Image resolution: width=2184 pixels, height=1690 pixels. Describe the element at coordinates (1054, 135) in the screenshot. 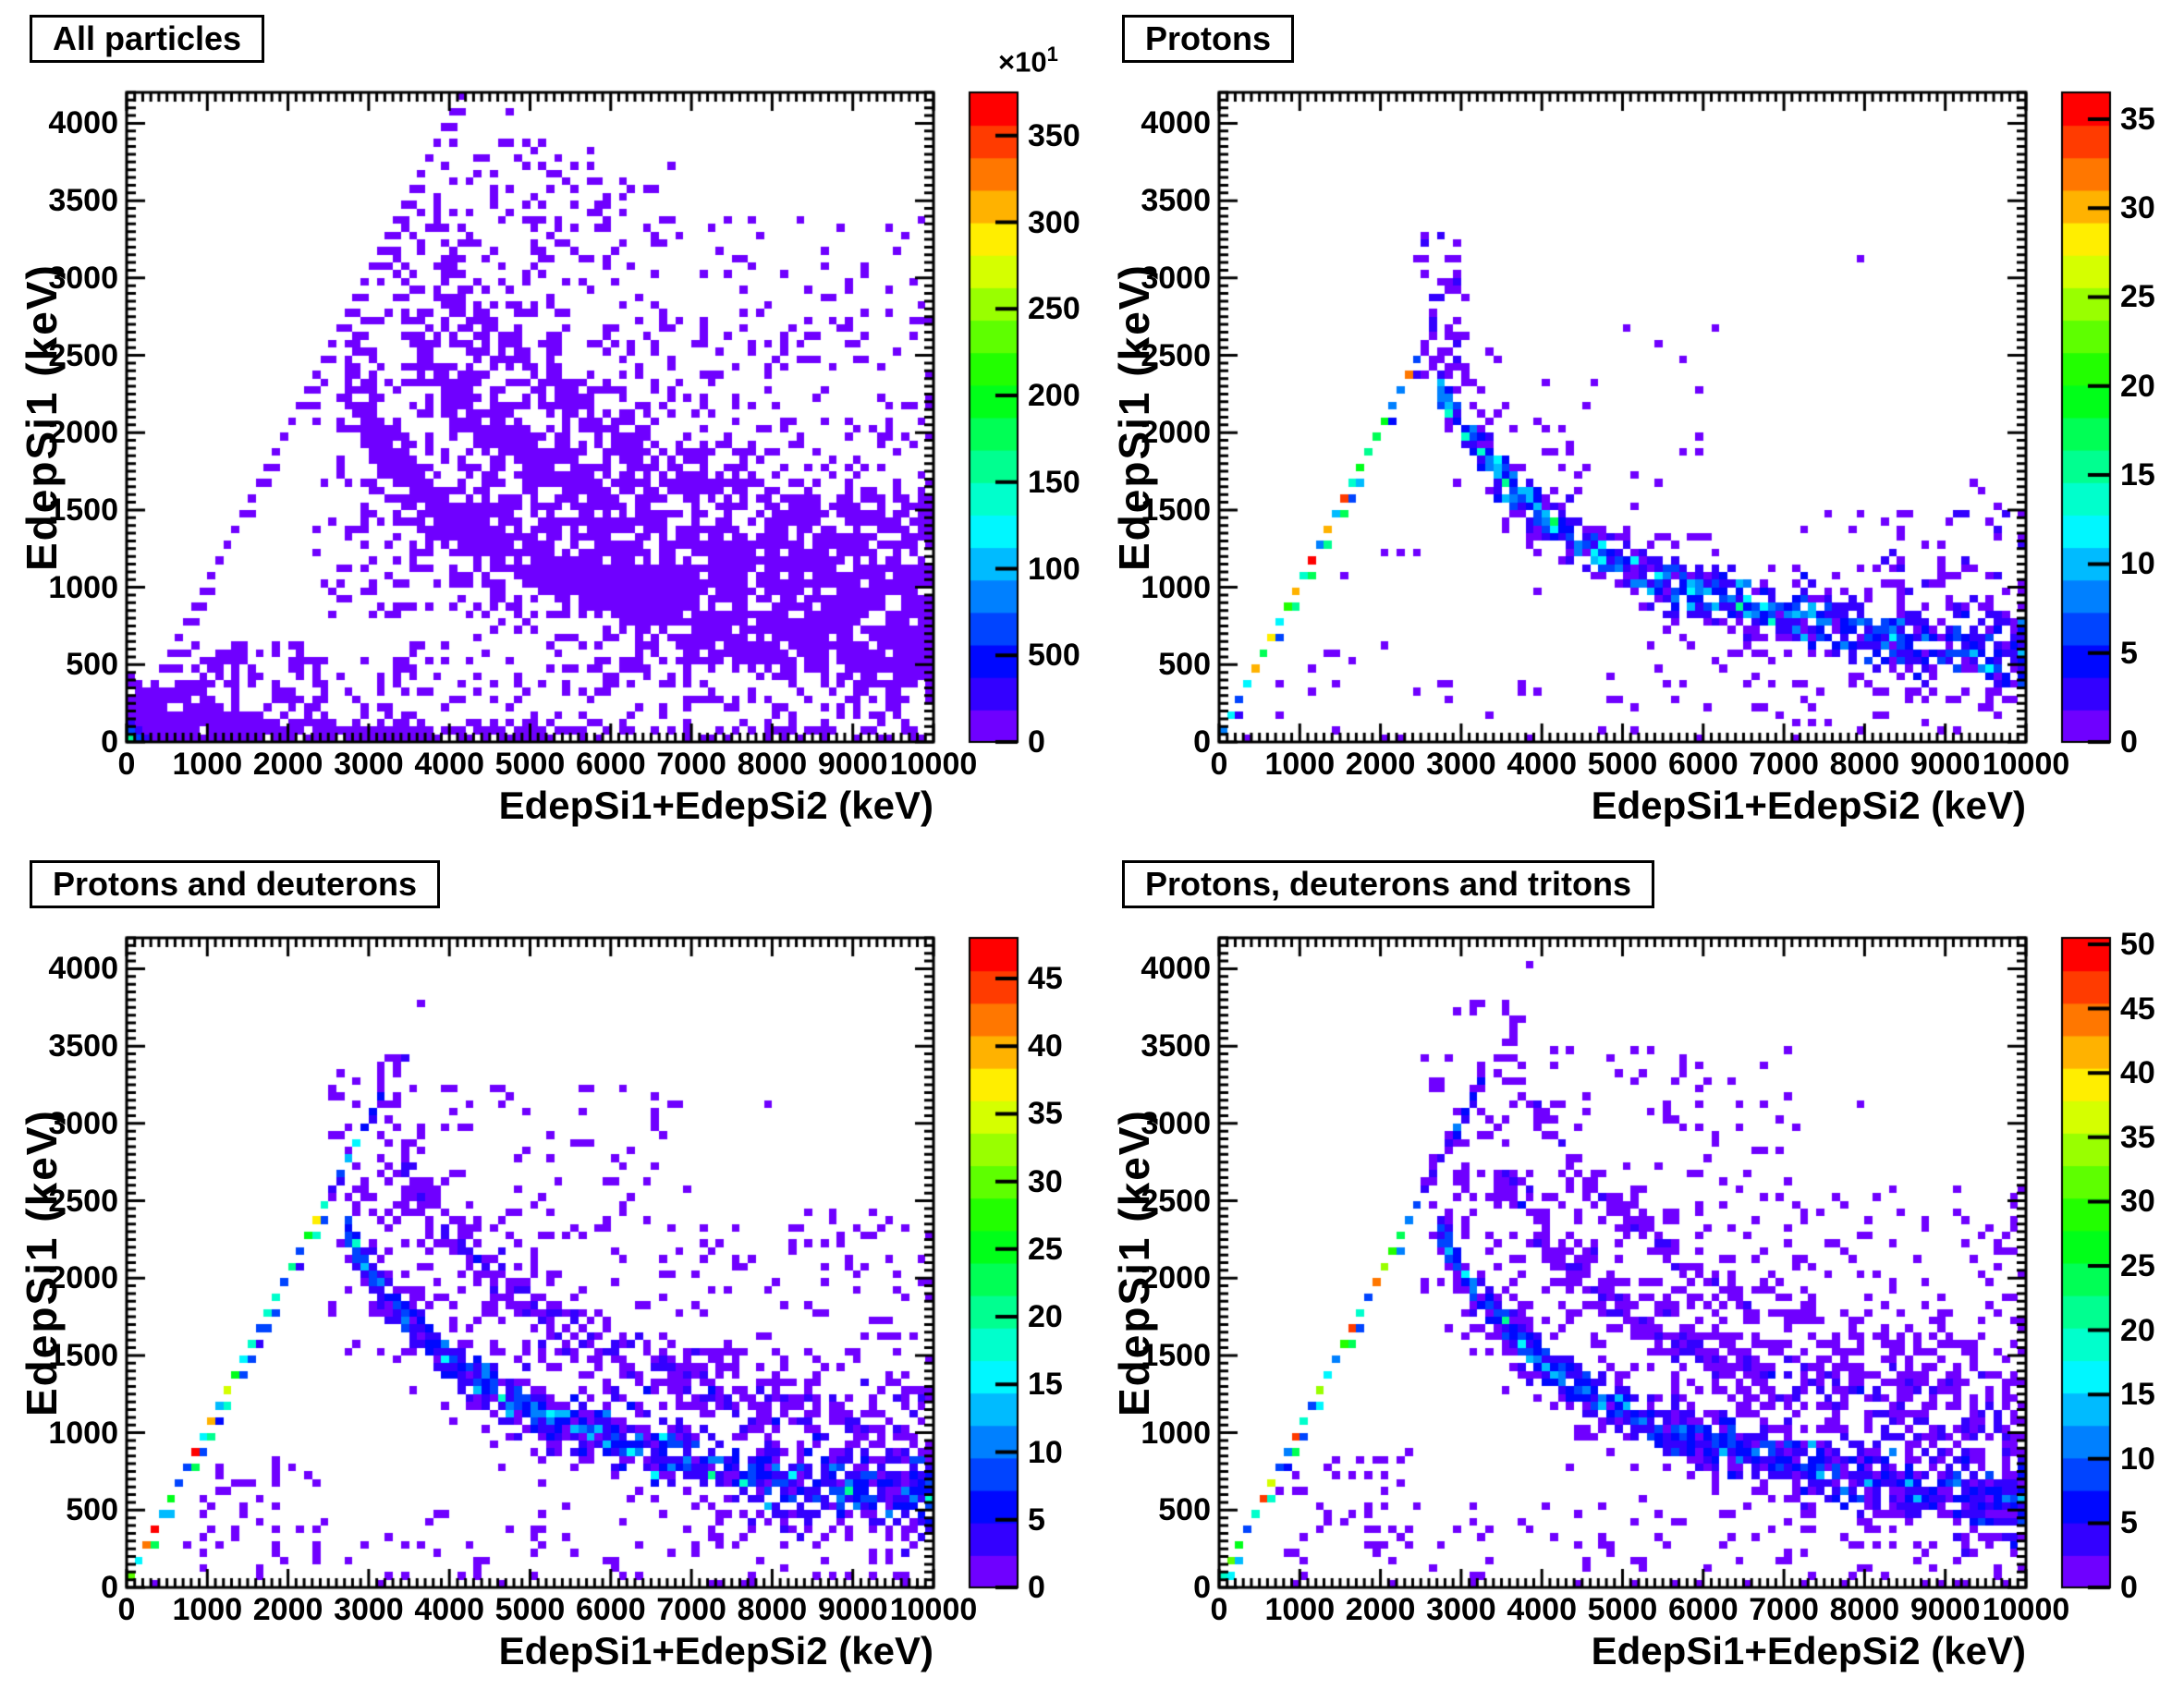

I see `z-tick-label: 350` at that location.